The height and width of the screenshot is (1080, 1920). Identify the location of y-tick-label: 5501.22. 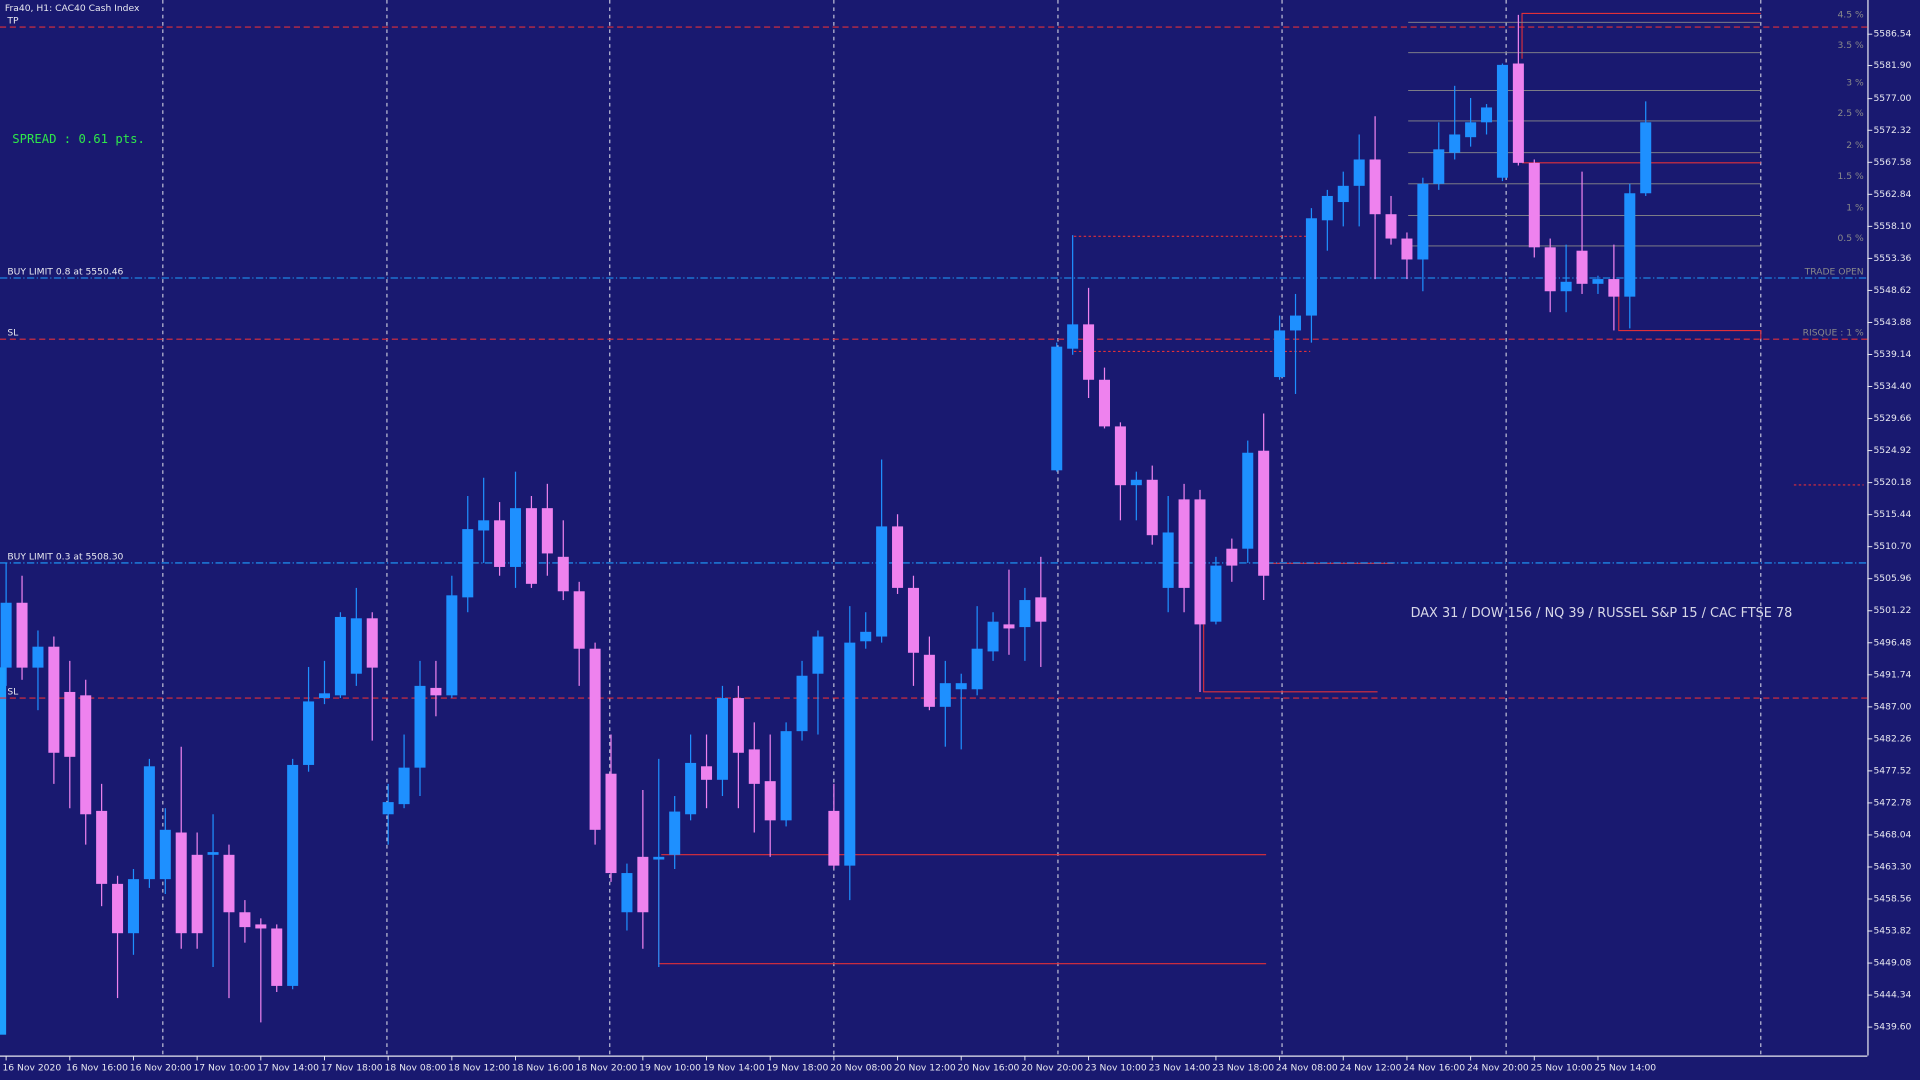
(1892, 610).